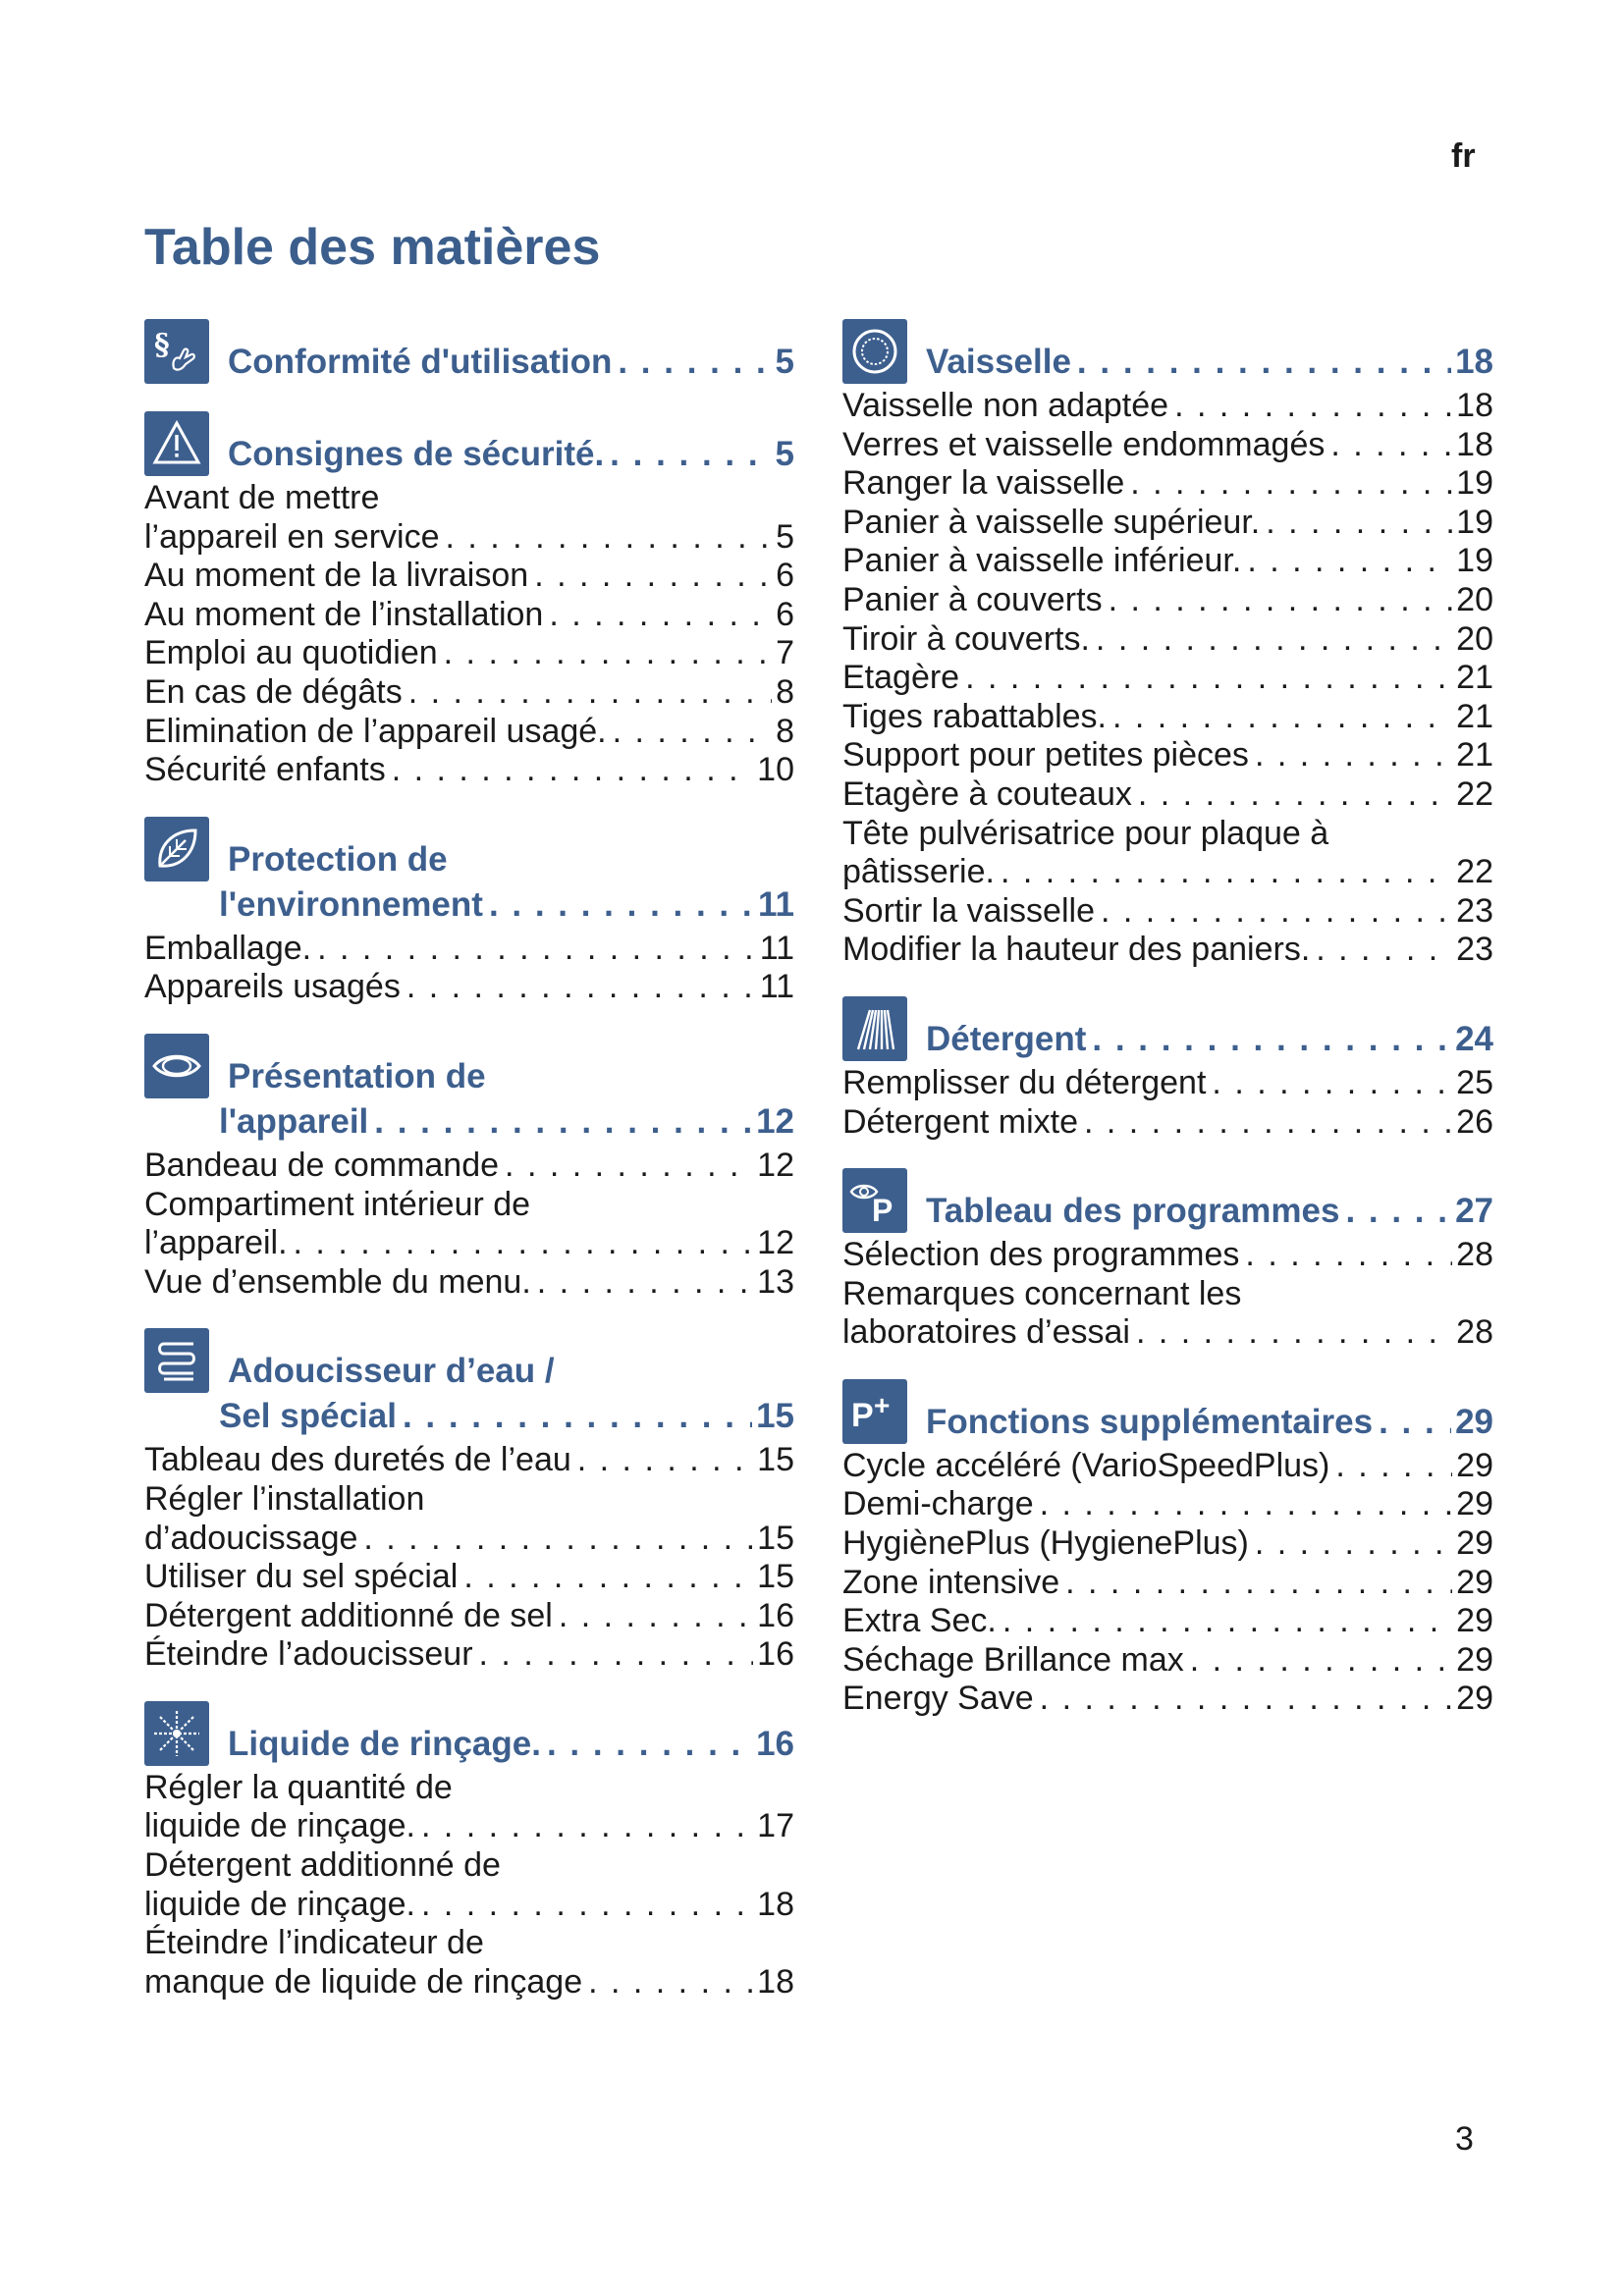 This screenshot has height=2296, width=1624. I want to click on toc-entry-line: Bandeau de commande 12, so click(469, 1166).